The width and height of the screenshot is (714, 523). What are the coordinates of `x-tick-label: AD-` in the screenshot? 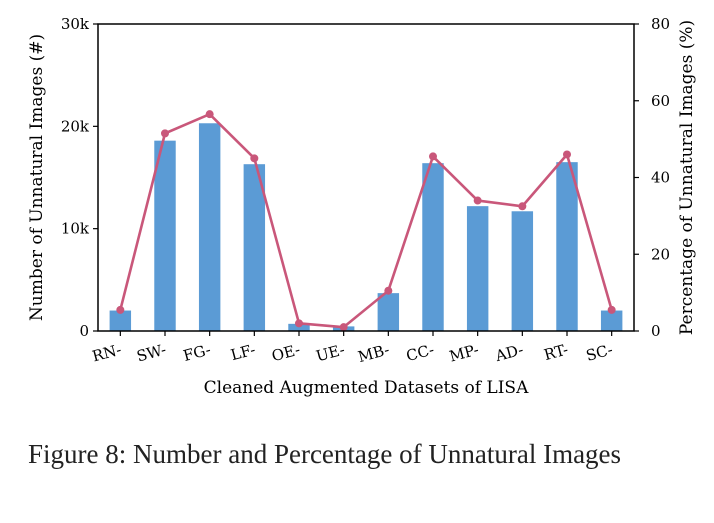 It's located at (508, 352).